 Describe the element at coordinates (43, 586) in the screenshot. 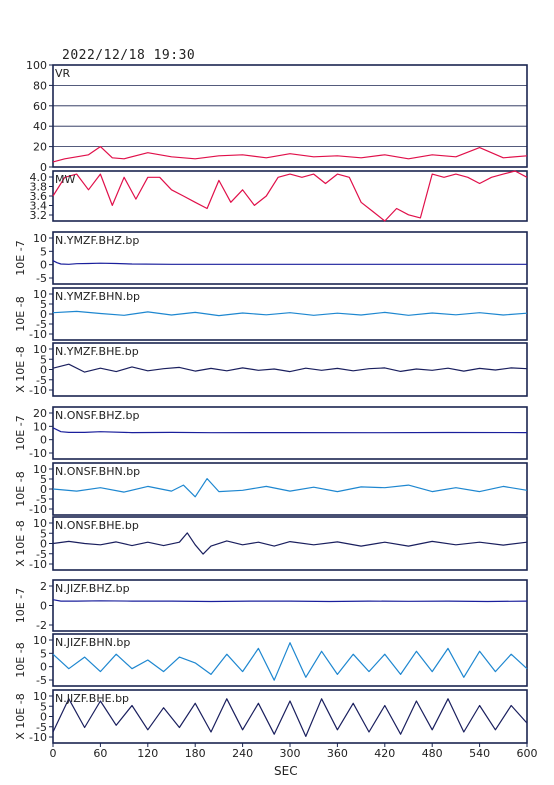

I see `y-tick-label: 2` at that location.